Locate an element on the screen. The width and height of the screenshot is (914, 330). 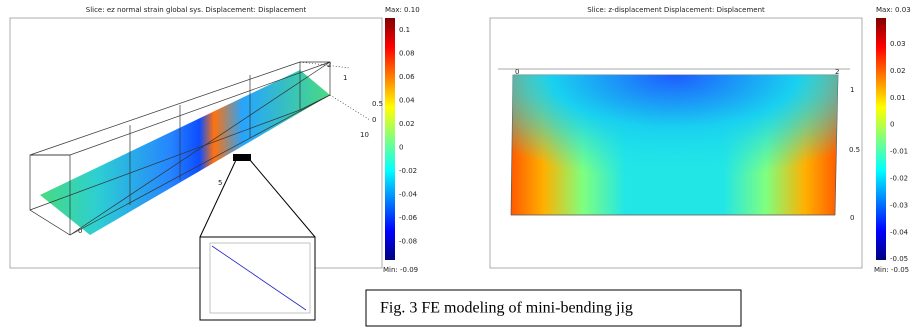
caption: Fig. 3 FE modeling of mini-bending jig is located at coordinates (506, 308).